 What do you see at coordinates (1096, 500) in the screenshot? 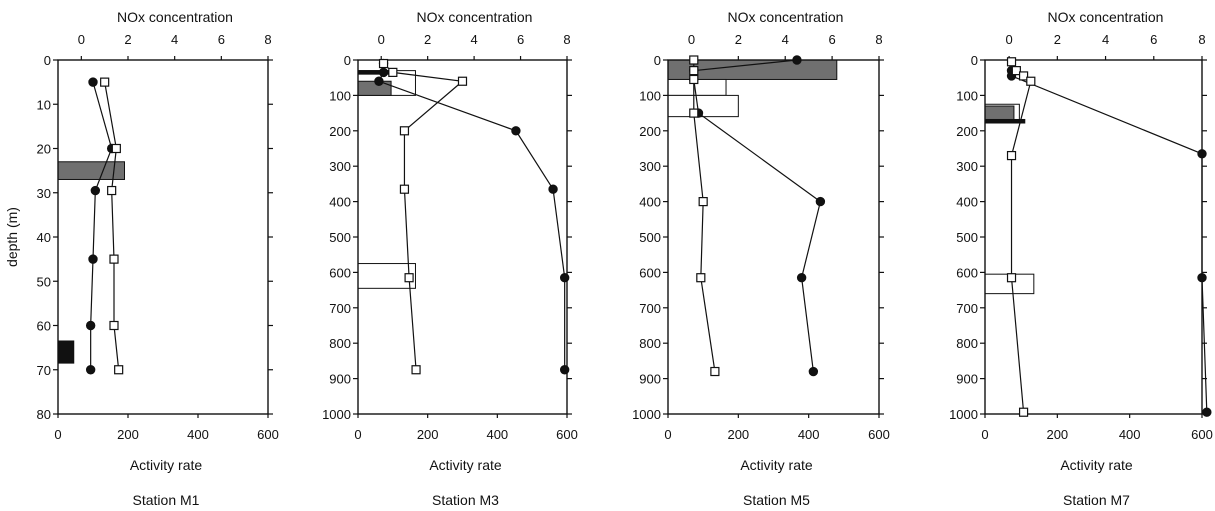
I see `station-title: Station M7` at bounding box center [1096, 500].